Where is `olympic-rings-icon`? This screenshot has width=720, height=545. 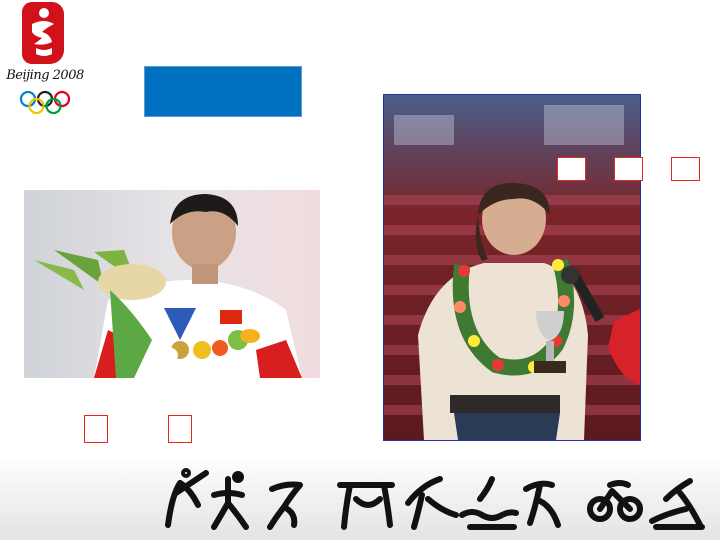
olympic-rings-icon is located at coordinates (45, 102).